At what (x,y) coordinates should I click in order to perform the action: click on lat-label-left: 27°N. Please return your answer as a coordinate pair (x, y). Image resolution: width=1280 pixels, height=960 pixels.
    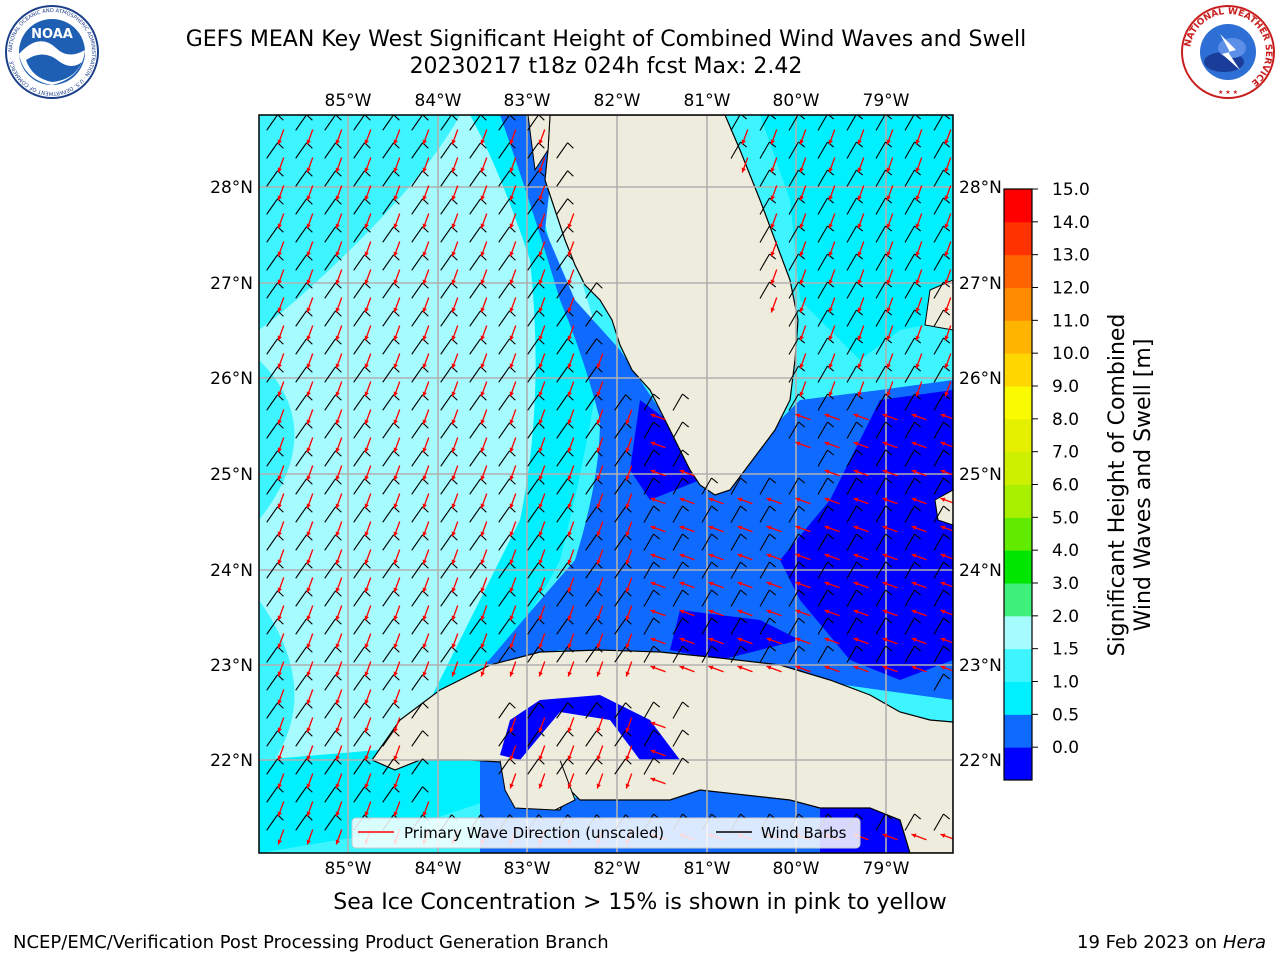
    Looking at the image, I should click on (231, 284).